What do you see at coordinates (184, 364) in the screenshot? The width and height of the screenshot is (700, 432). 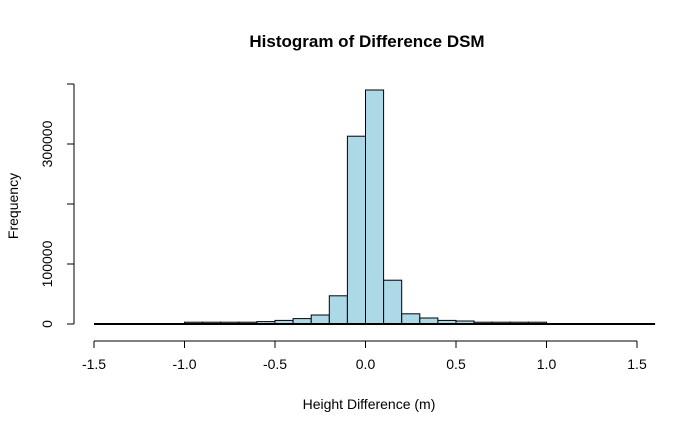 I see `x-tick-label: -1.0` at bounding box center [184, 364].